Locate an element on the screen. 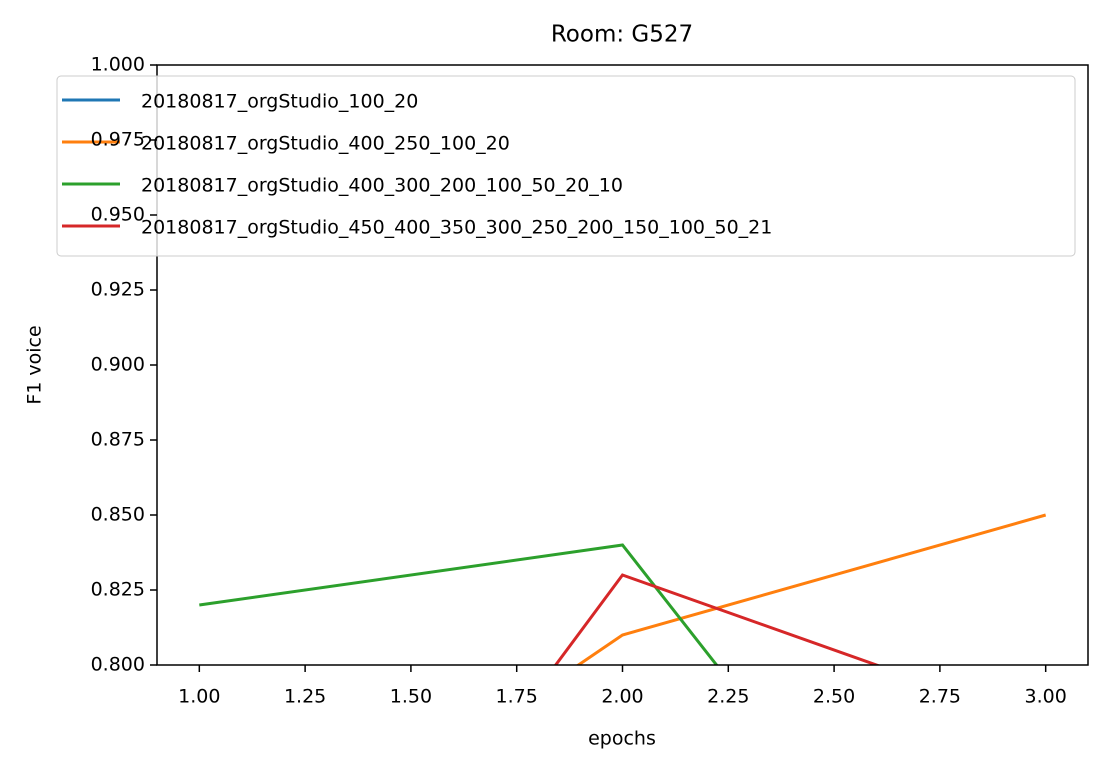 The width and height of the screenshot is (1111, 777). y-tick-label: 0.800 is located at coordinates (118, 665).